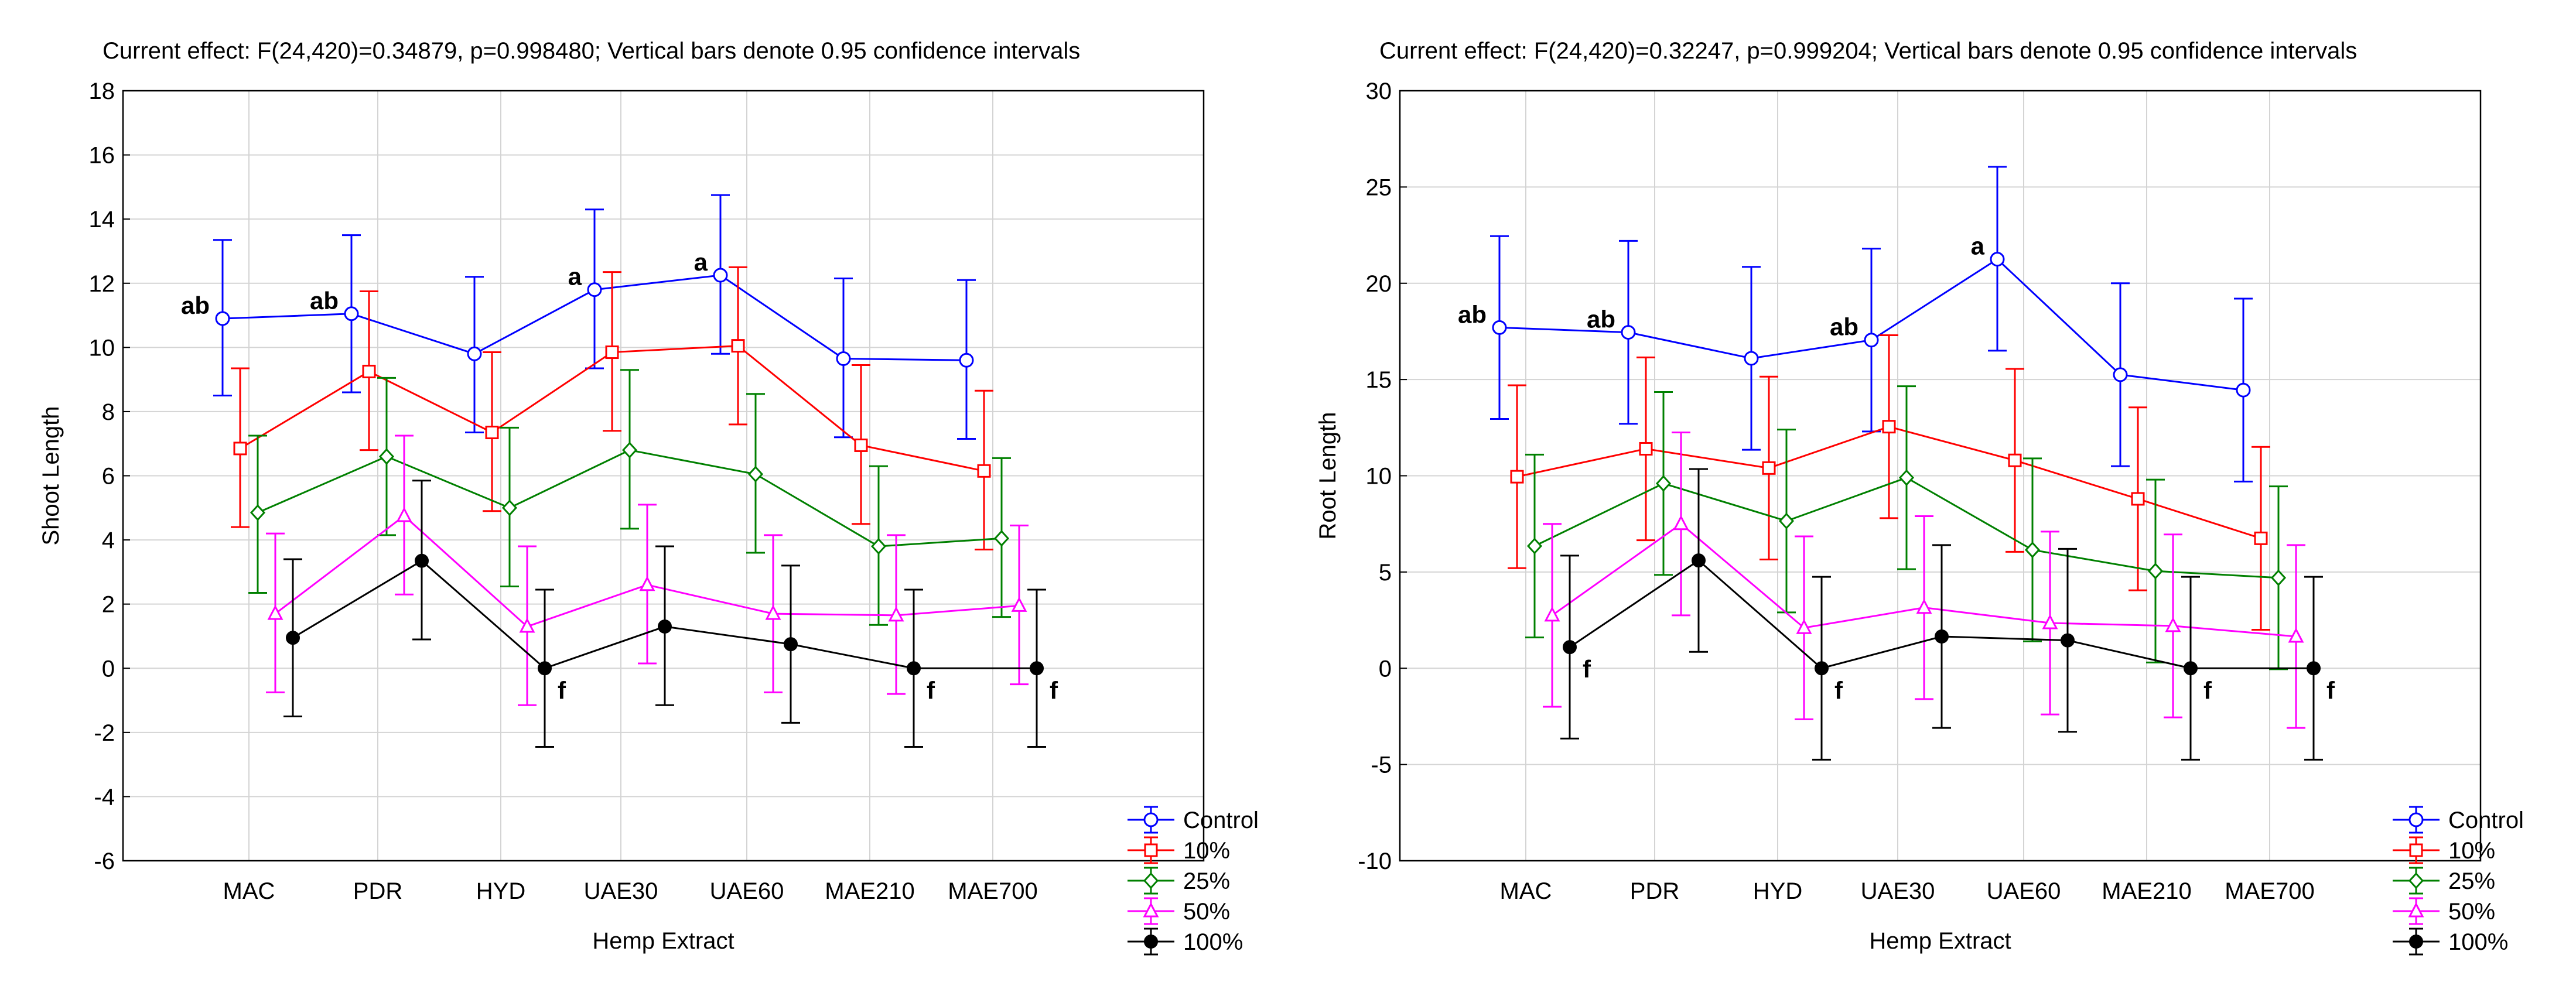 This screenshot has width=2576, height=989. What do you see at coordinates (1655, 891) in the screenshot?
I see `x-tick-label: PDR` at bounding box center [1655, 891].